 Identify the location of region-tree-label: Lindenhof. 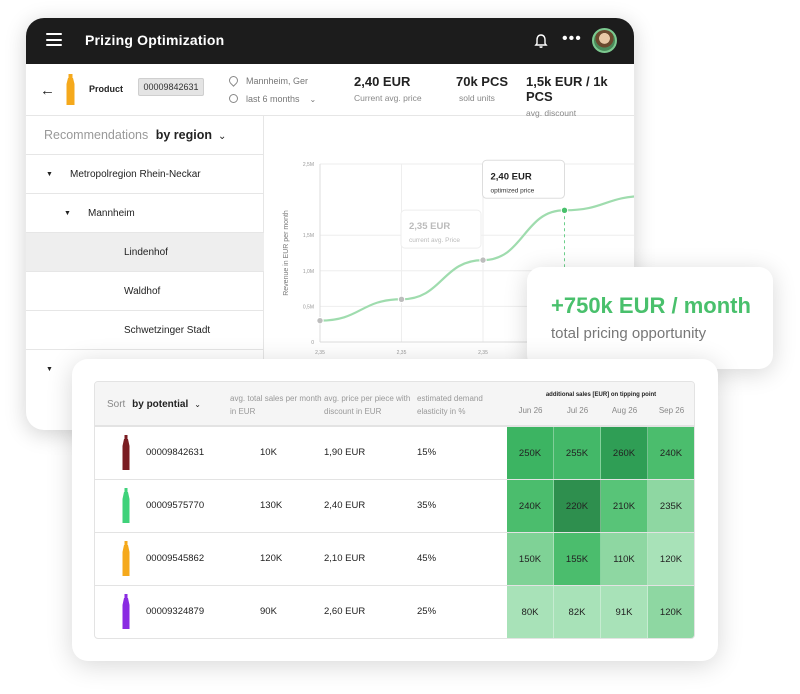
(146, 252).